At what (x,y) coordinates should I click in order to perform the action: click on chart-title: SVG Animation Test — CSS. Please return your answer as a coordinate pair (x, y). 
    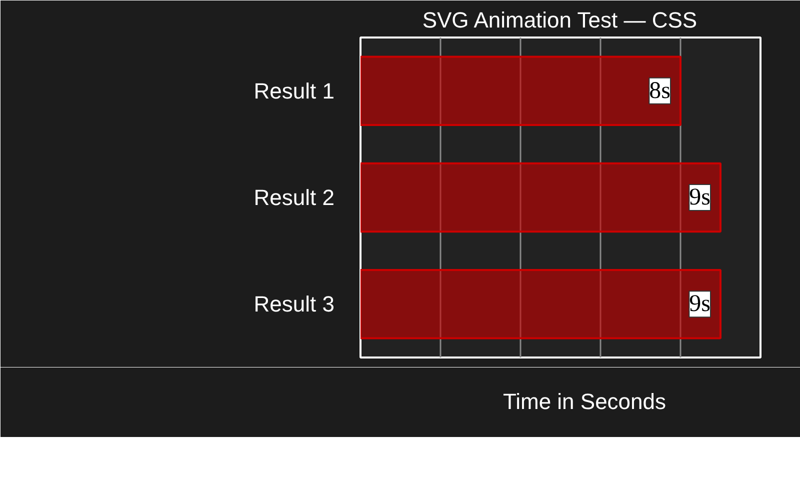
    Looking at the image, I should click on (560, 20).